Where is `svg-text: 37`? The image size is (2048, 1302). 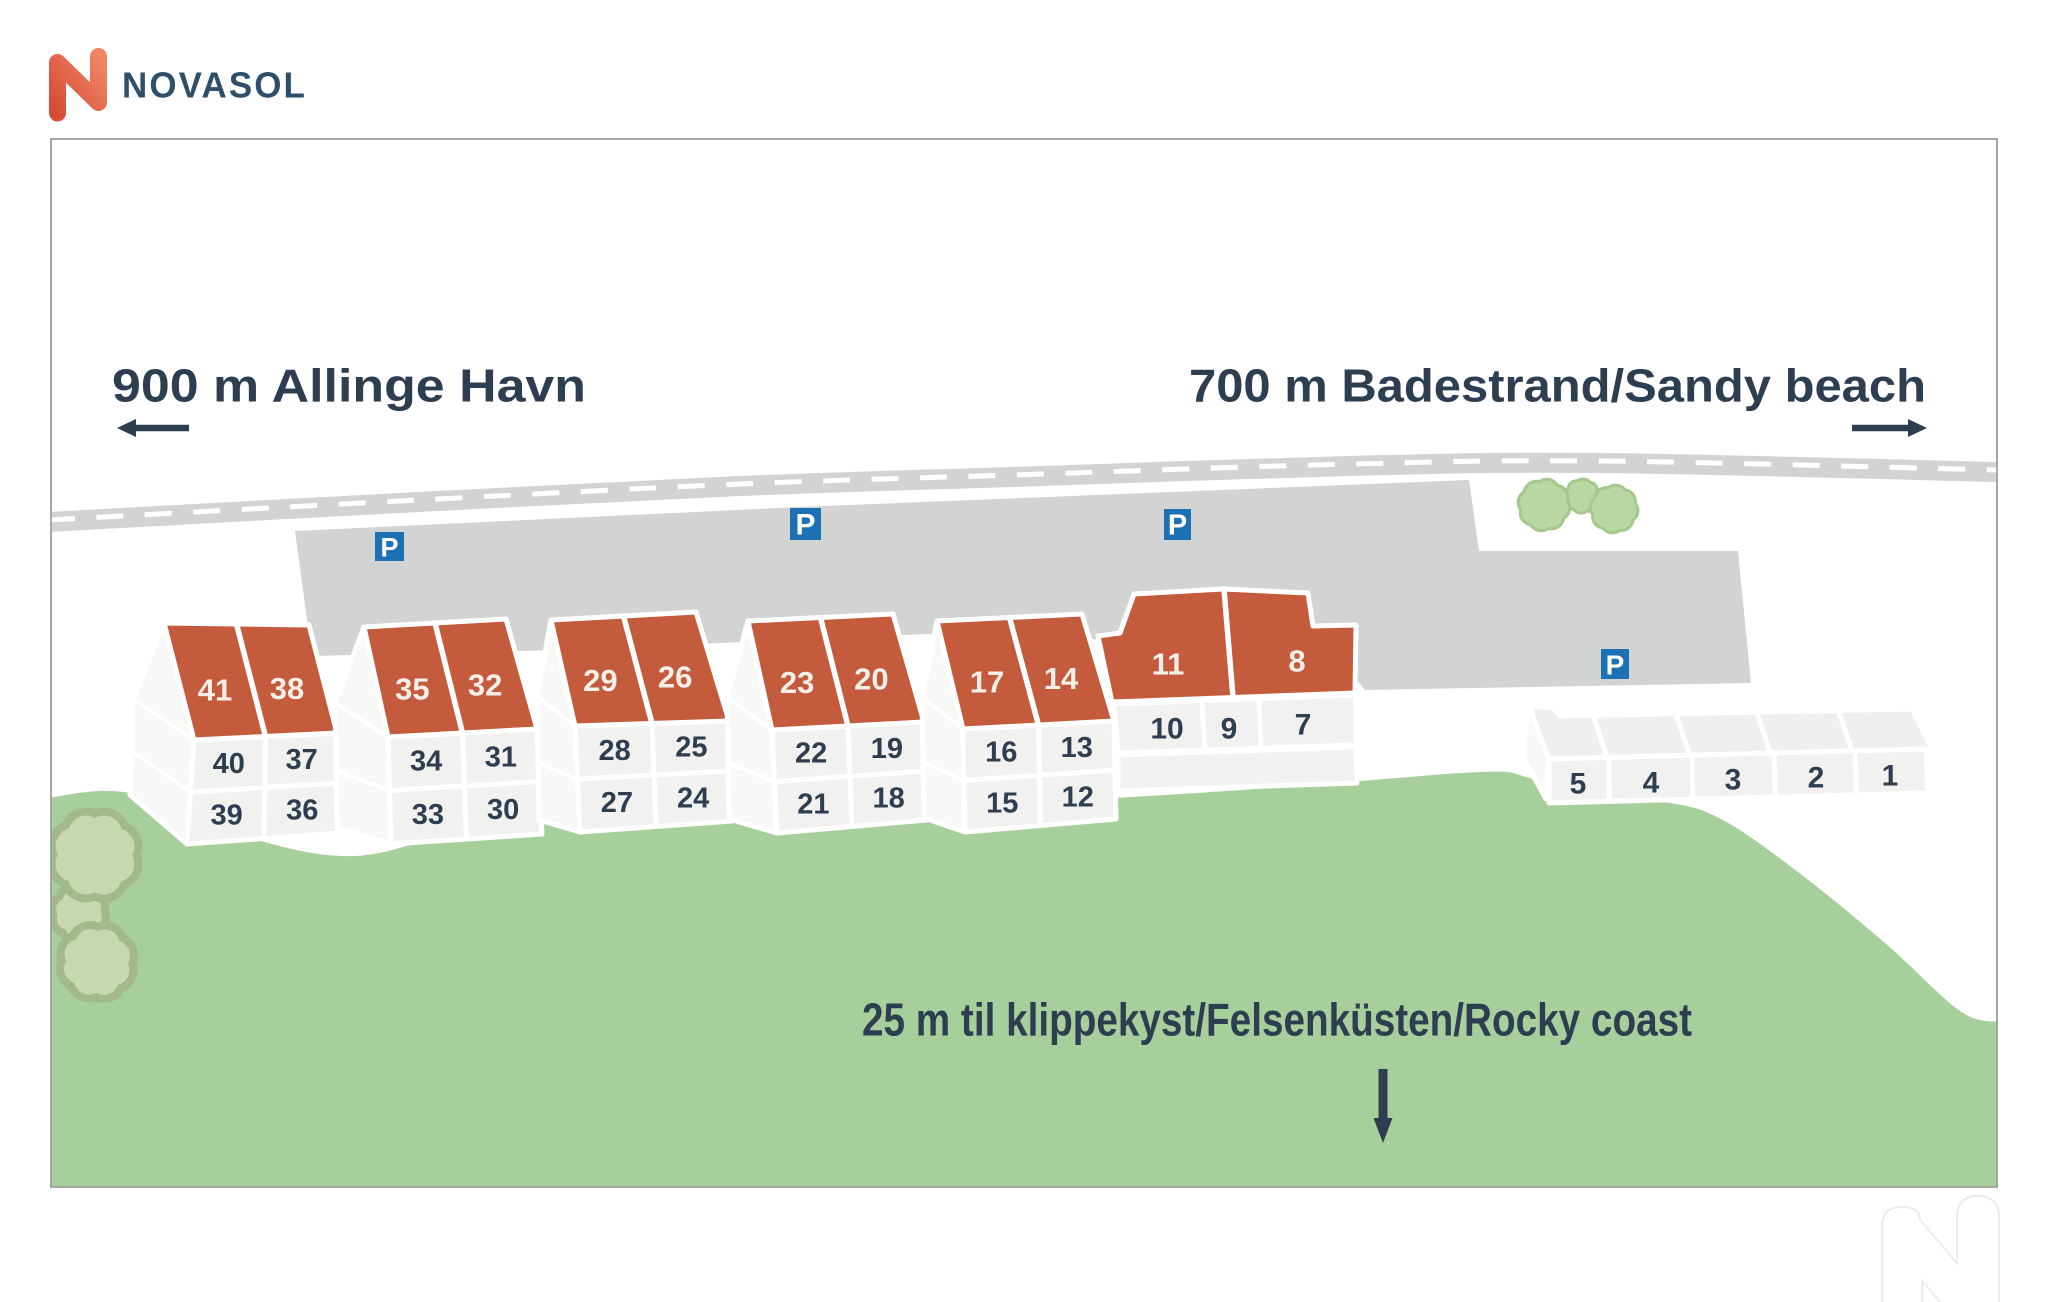
svg-text: 37 is located at coordinates (301, 760).